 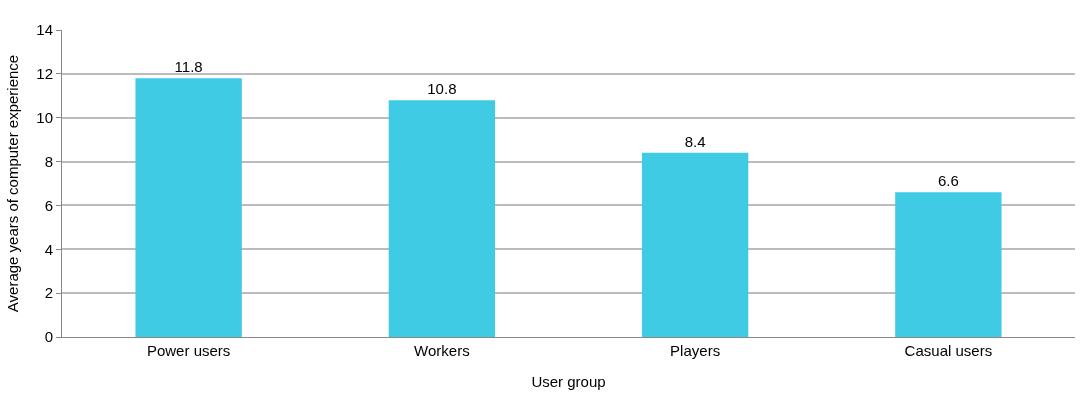 What do you see at coordinates (442, 89) in the screenshot?
I see `data-label: 10.8` at bounding box center [442, 89].